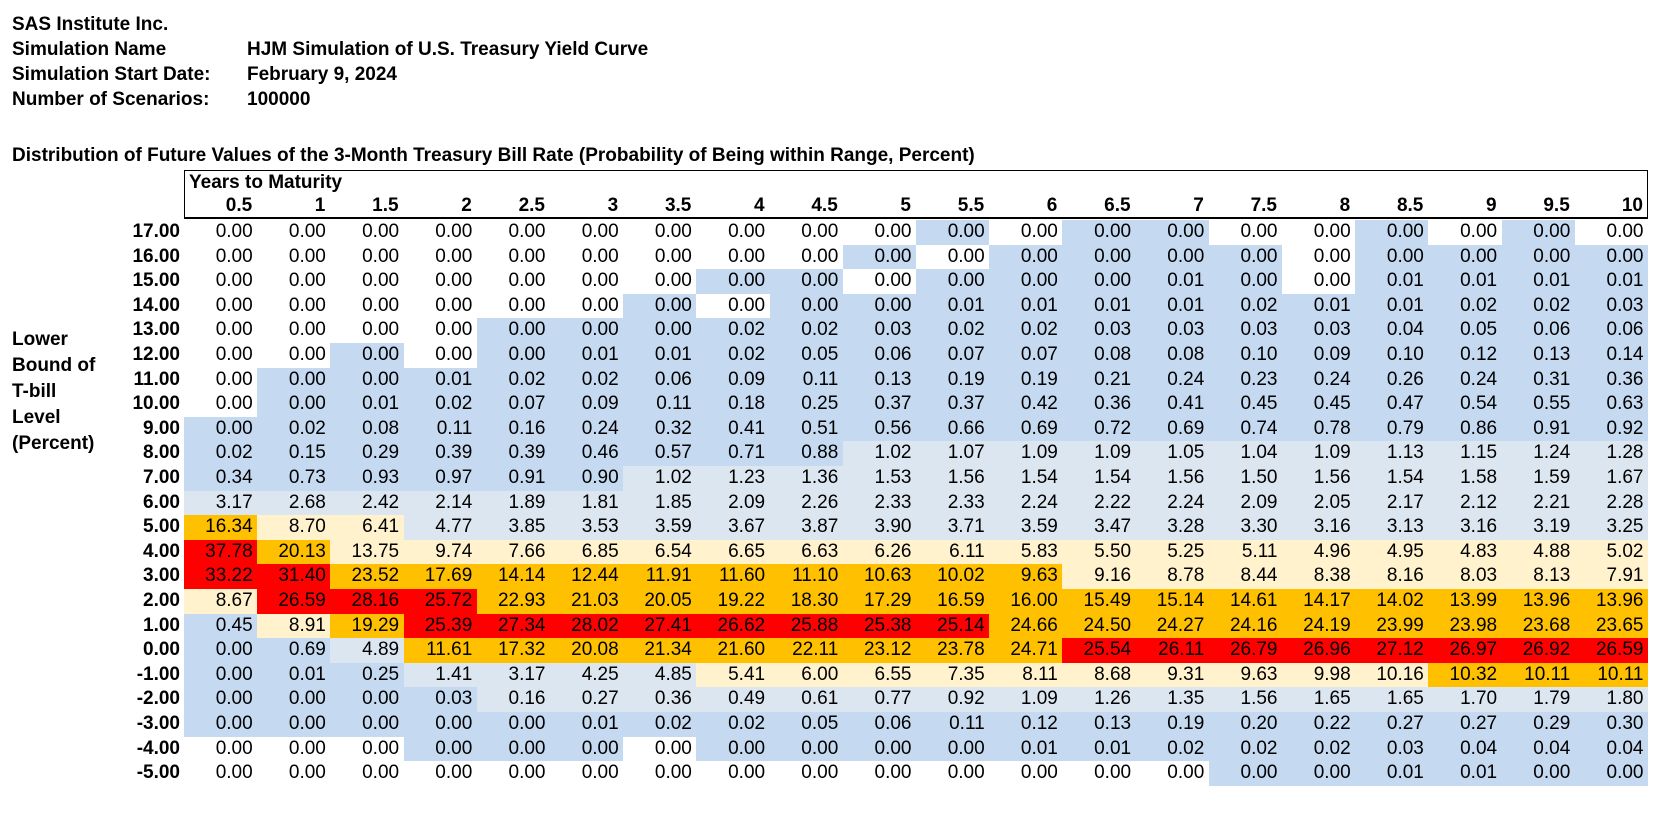 The image size is (1660, 835). Describe the element at coordinates (1245, 429) in the screenshot. I see `heatmap-cell: 0.74` at that location.